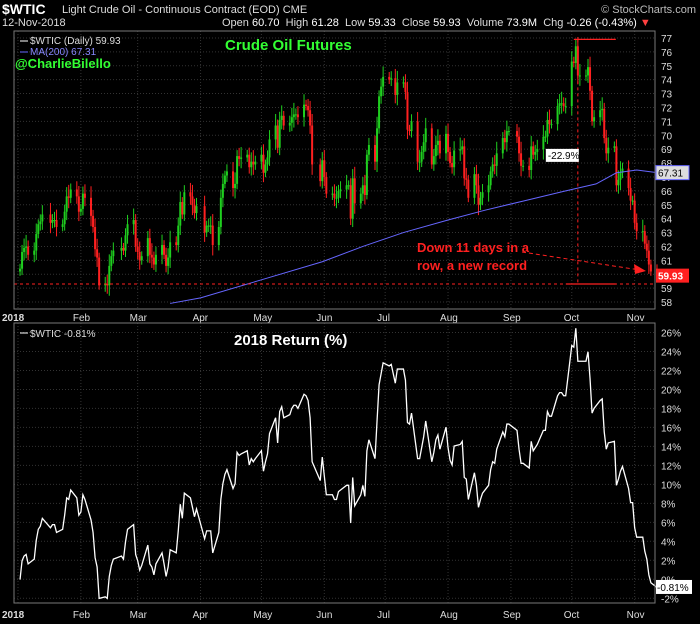  I want to click on return-x-tick-label: Sep, so click(512, 615).